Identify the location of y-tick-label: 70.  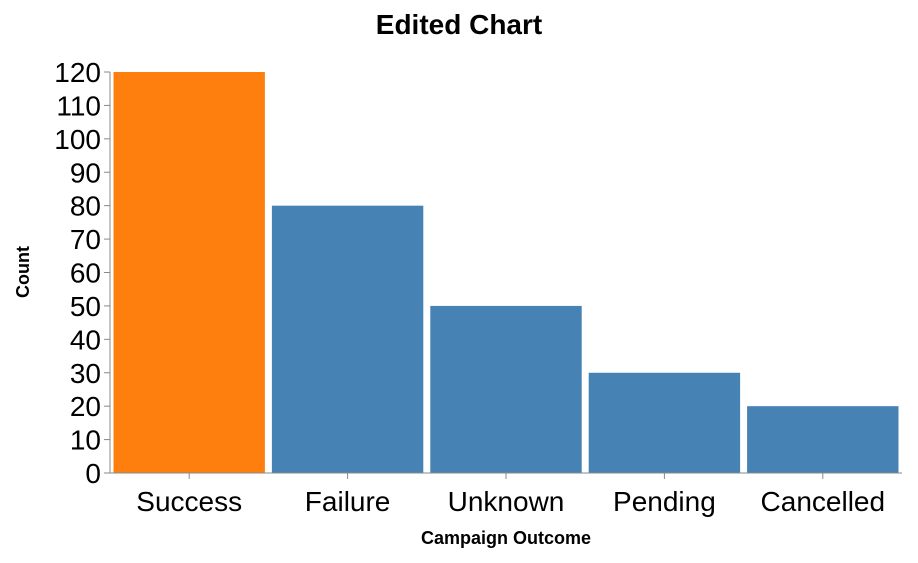
(85, 239).